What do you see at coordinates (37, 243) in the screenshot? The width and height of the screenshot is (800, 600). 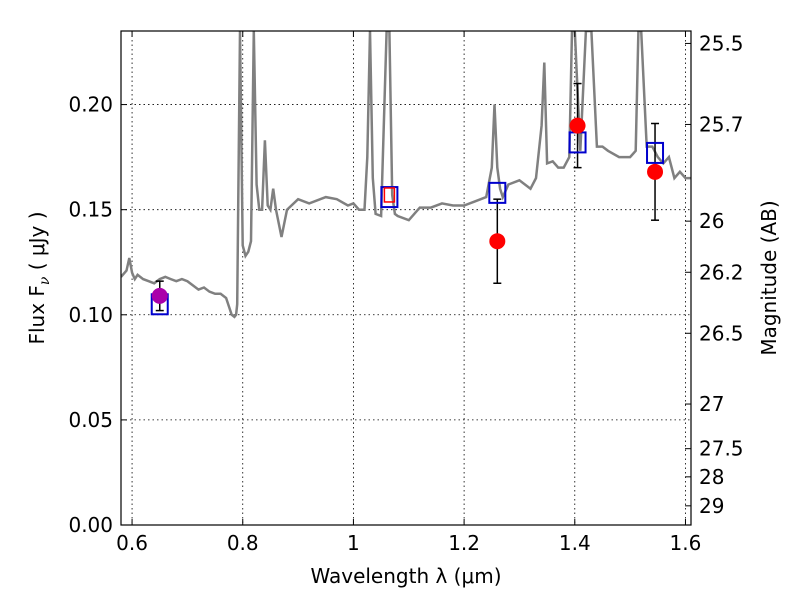 I see `y-axis-label-unit: ( μJy )` at bounding box center [37, 243].